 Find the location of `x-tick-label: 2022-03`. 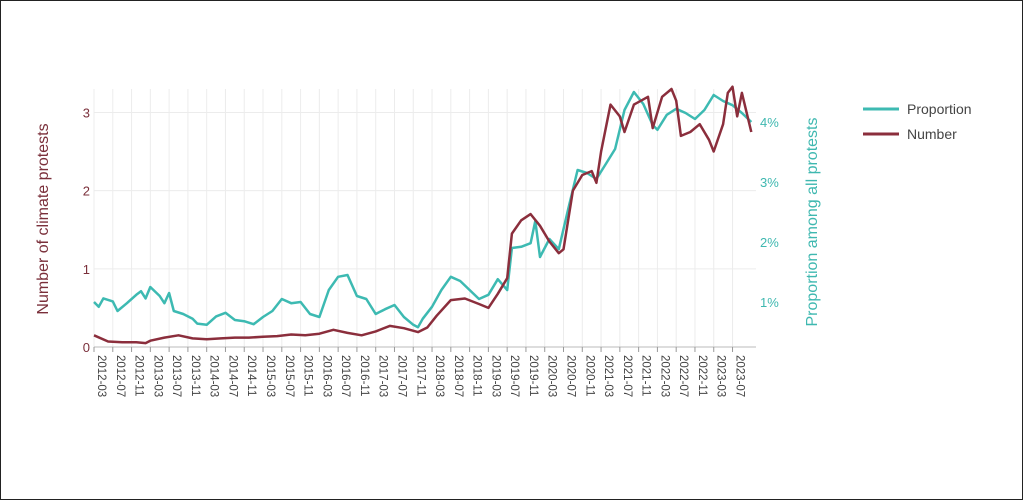

x-tick-label: 2022-03 is located at coordinates (664, 376).